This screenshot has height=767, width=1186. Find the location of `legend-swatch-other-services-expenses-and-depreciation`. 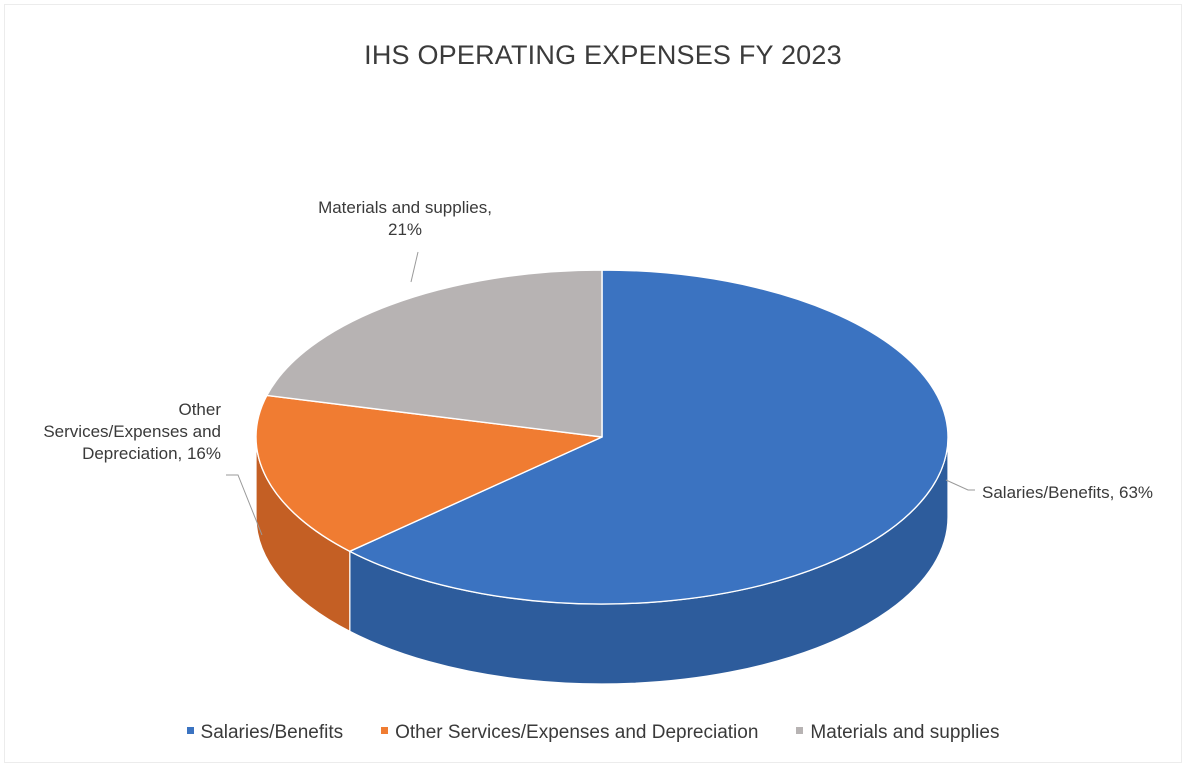

legend-swatch-other-services-expenses-and-depreciation is located at coordinates (385, 731).